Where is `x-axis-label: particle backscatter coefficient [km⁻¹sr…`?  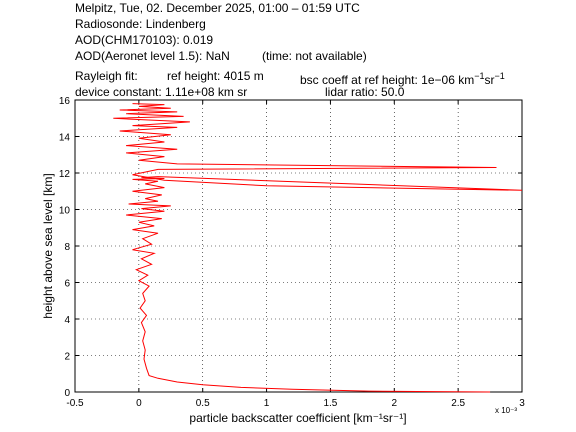 x-axis-label: particle backscatter coefficient [km⁻¹sr… is located at coordinates (297, 418).